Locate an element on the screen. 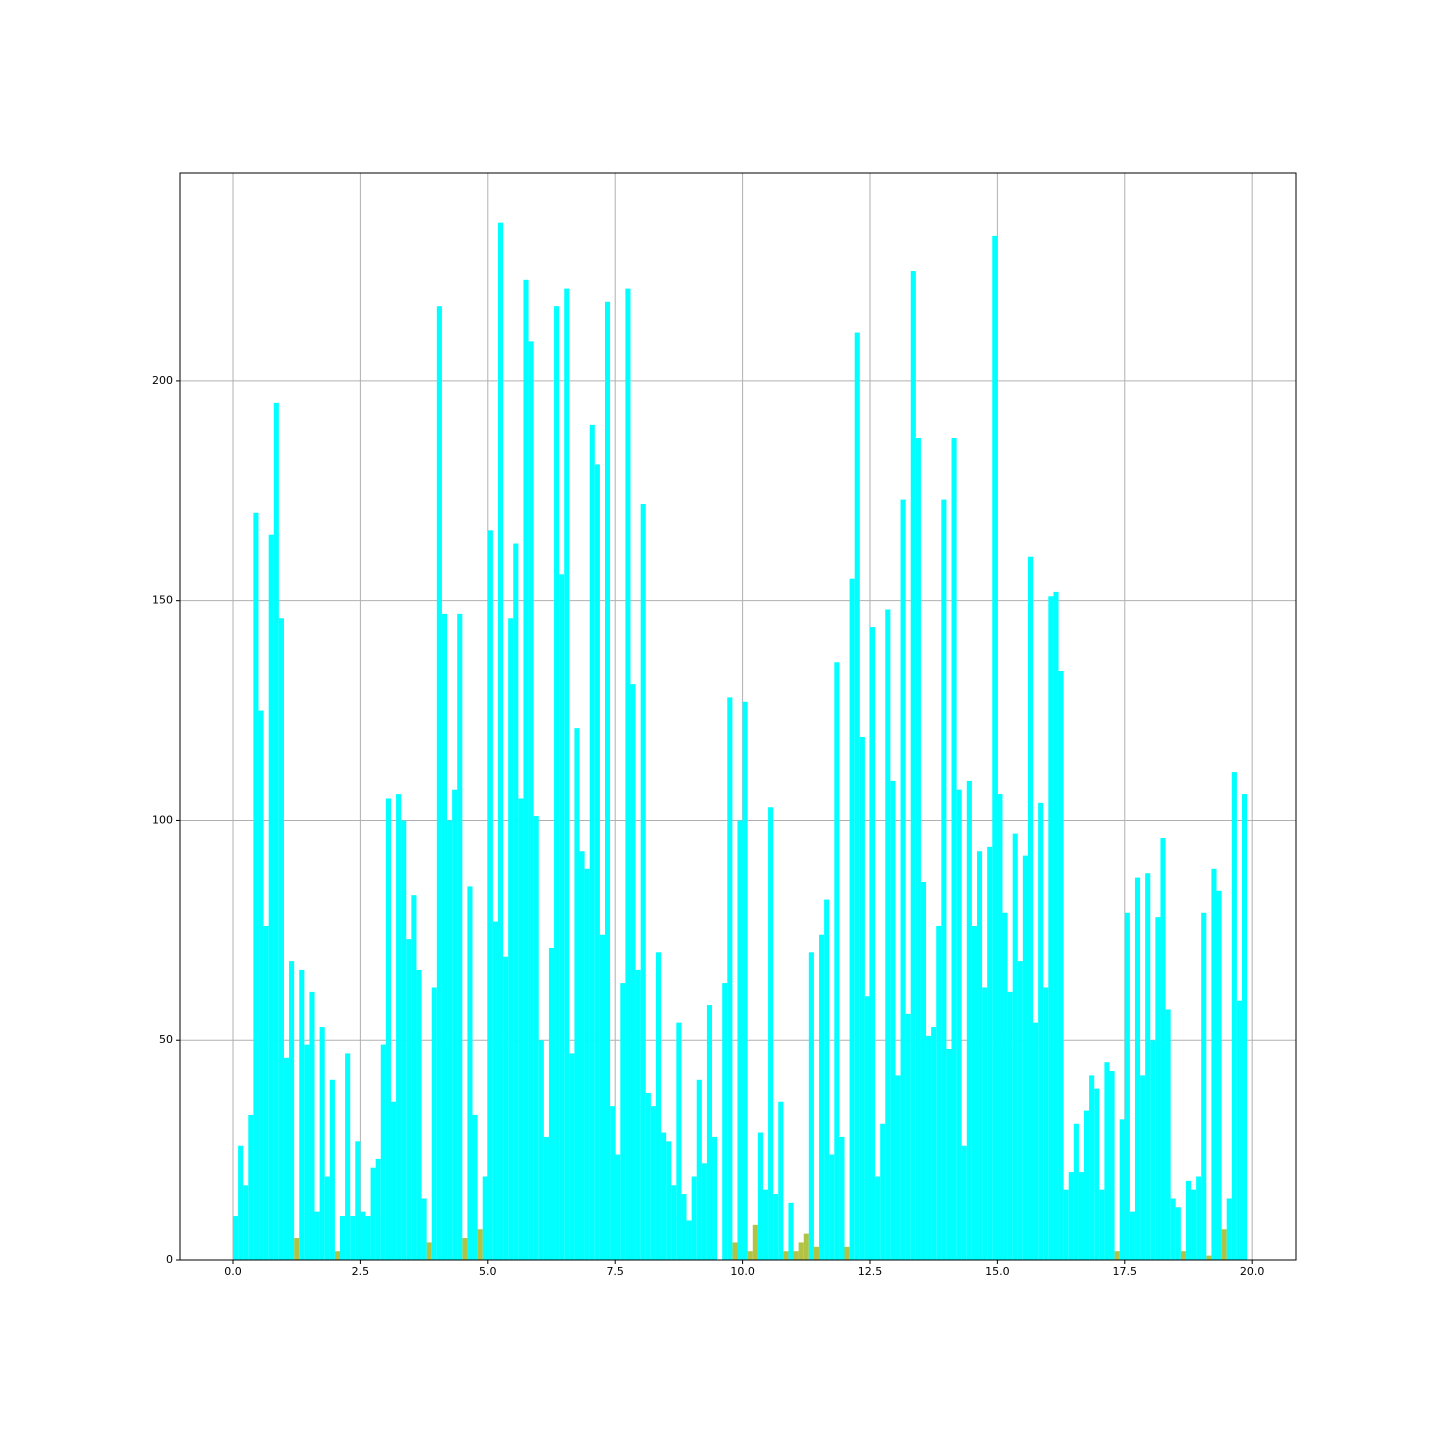 The image size is (1440, 1444). x-tick-label: 20.0 is located at coordinates (1252, 1271).